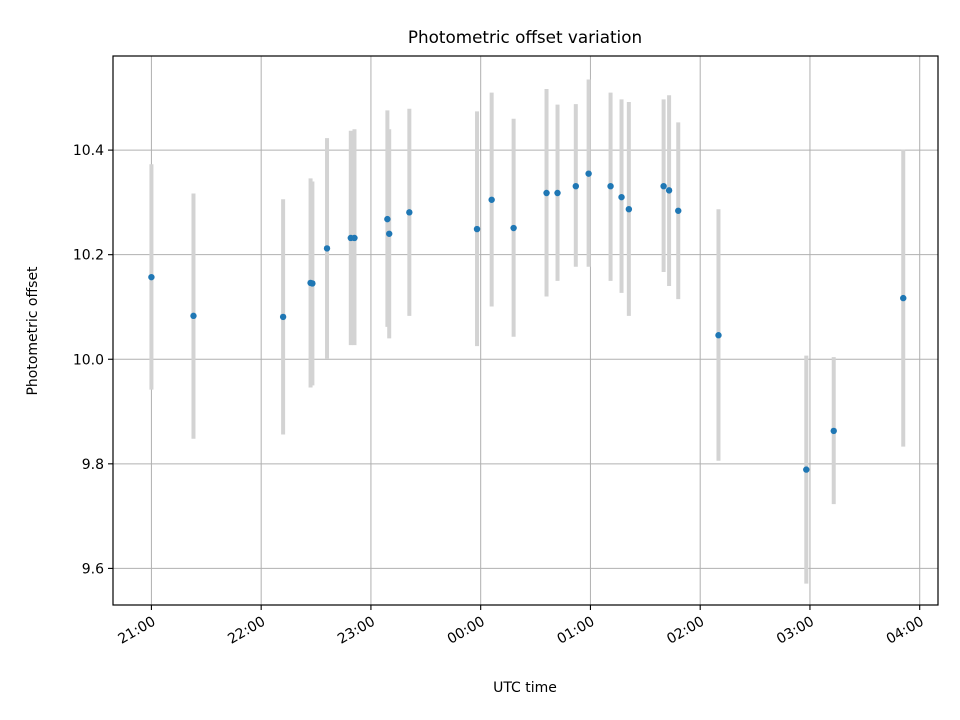 The image size is (960, 720). What do you see at coordinates (93, 569) in the screenshot?
I see `y-tick-label: 9.6` at bounding box center [93, 569].